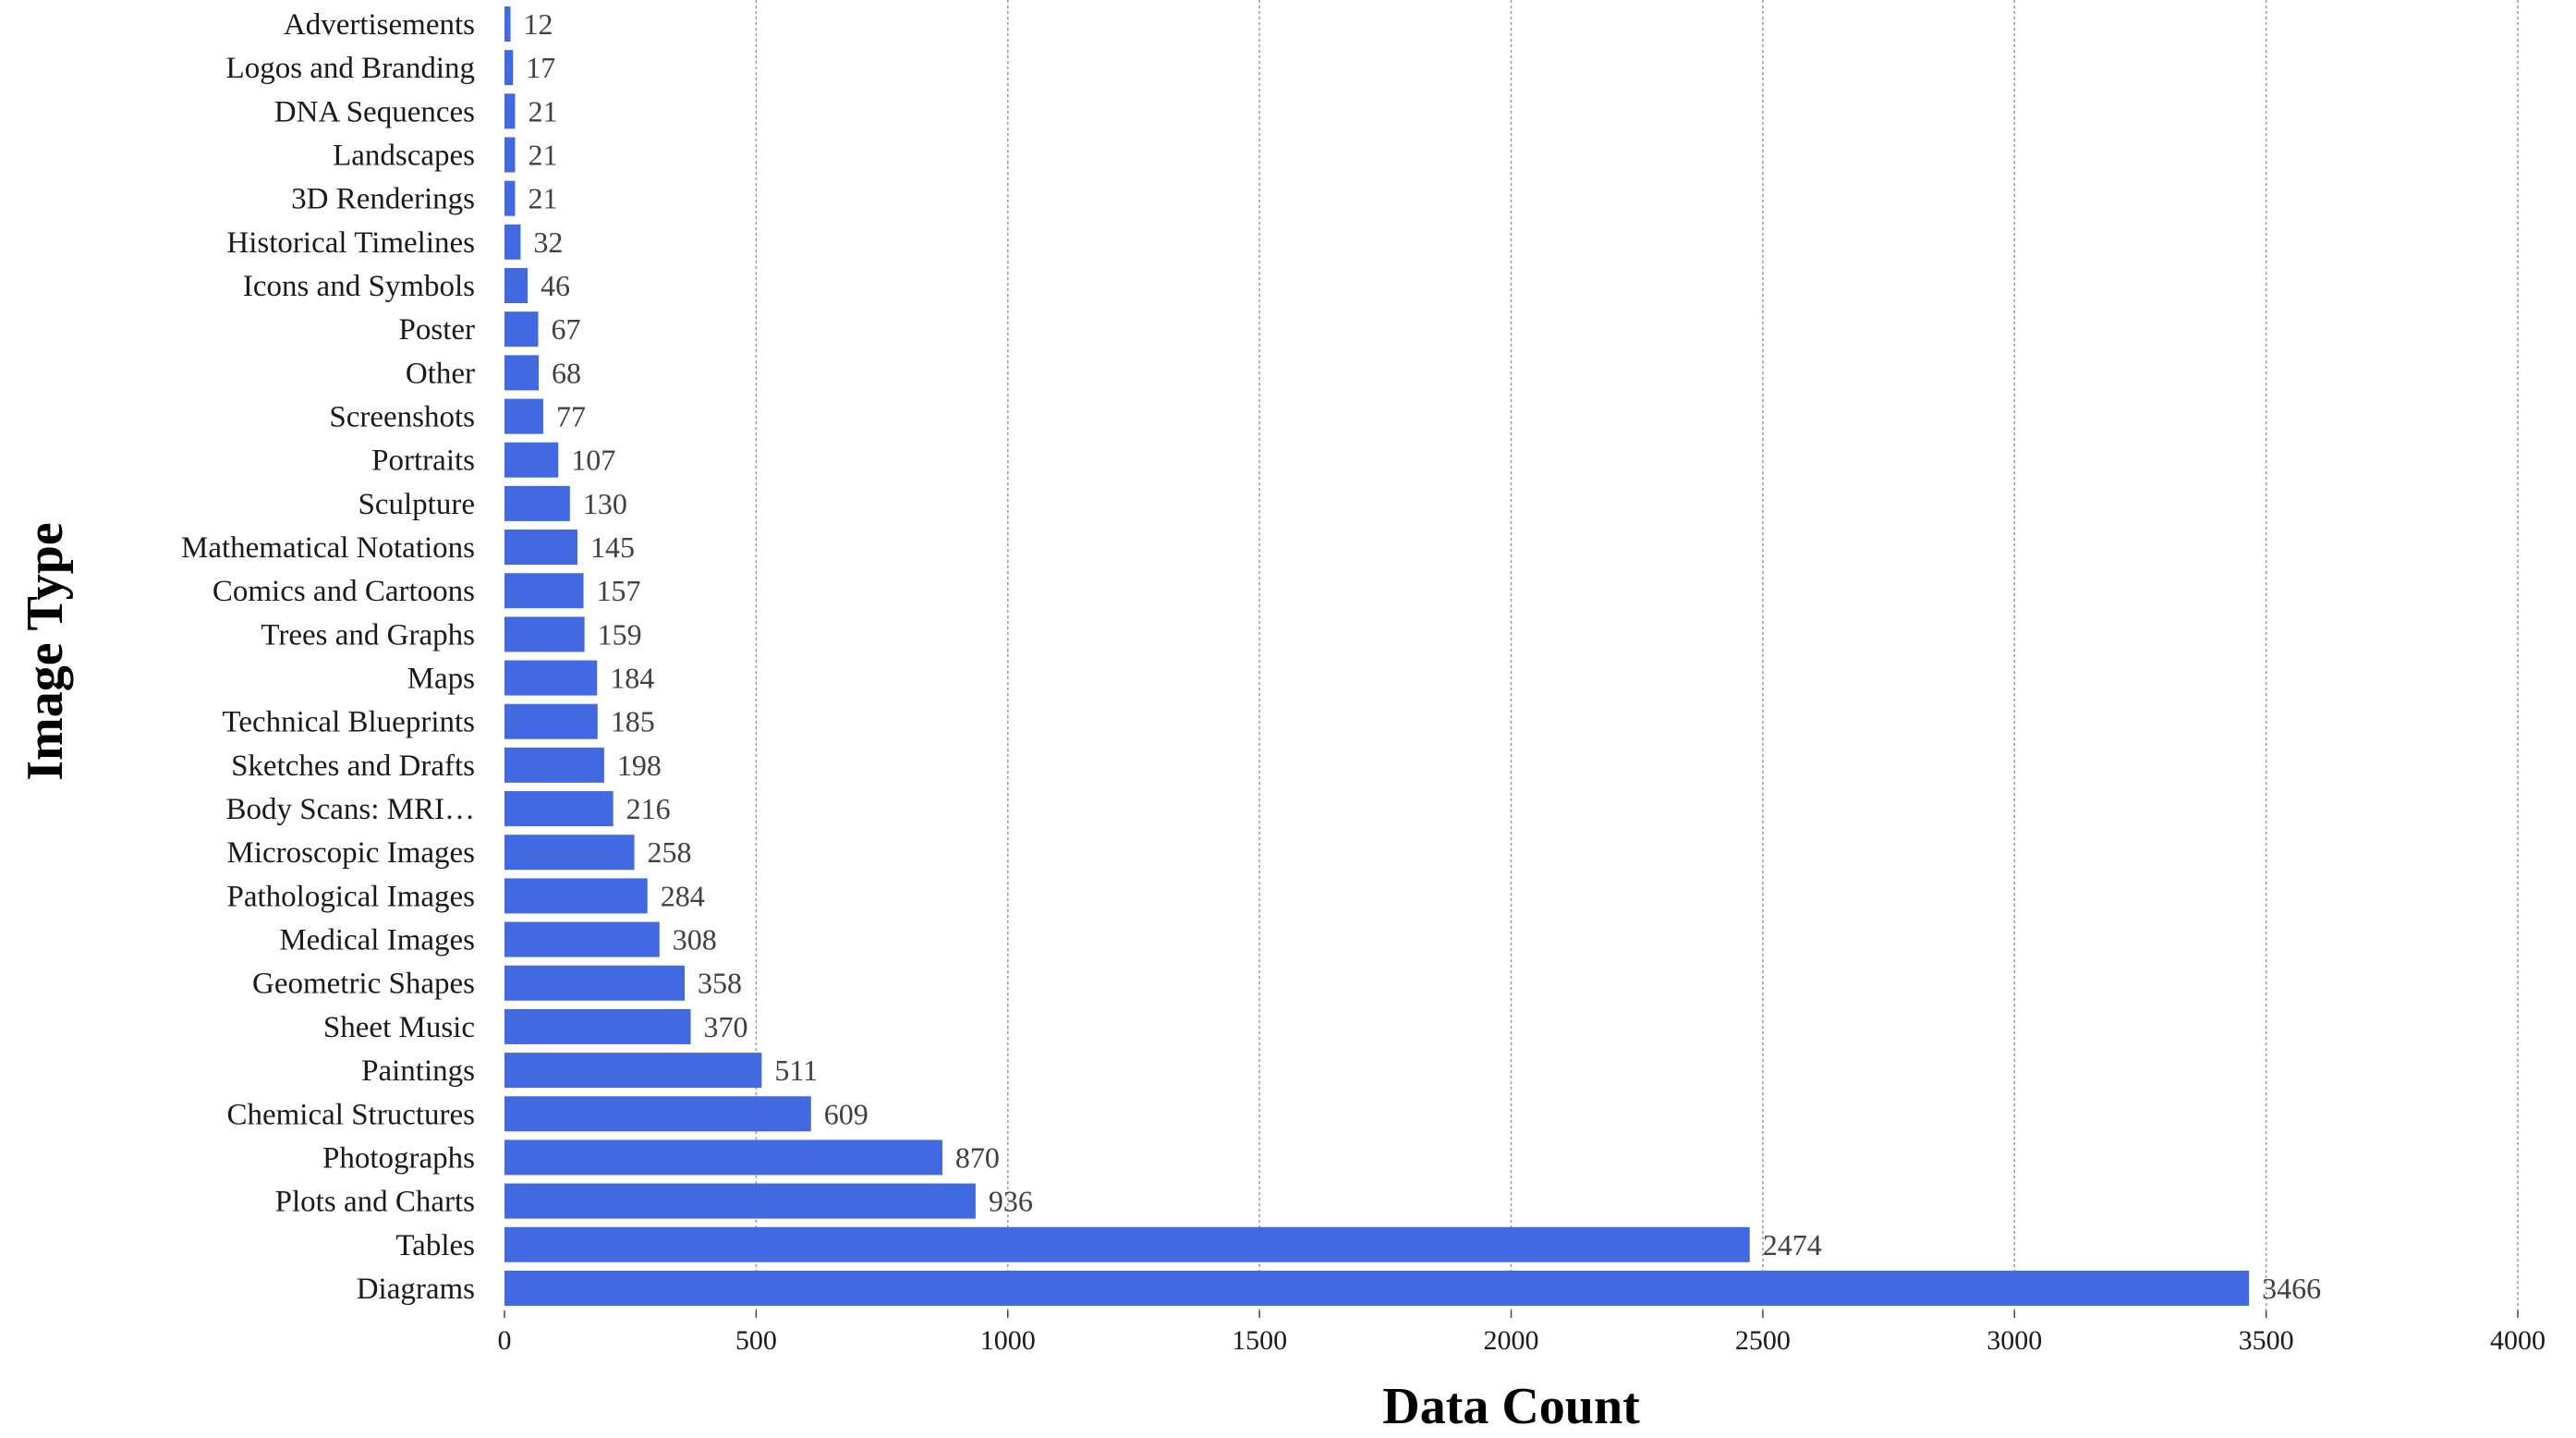 Image resolution: width=2576 pixels, height=1438 pixels. What do you see at coordinates (566, 372) in the screenshot?
I see `value-label: 68` at bounding box center [566, 372].